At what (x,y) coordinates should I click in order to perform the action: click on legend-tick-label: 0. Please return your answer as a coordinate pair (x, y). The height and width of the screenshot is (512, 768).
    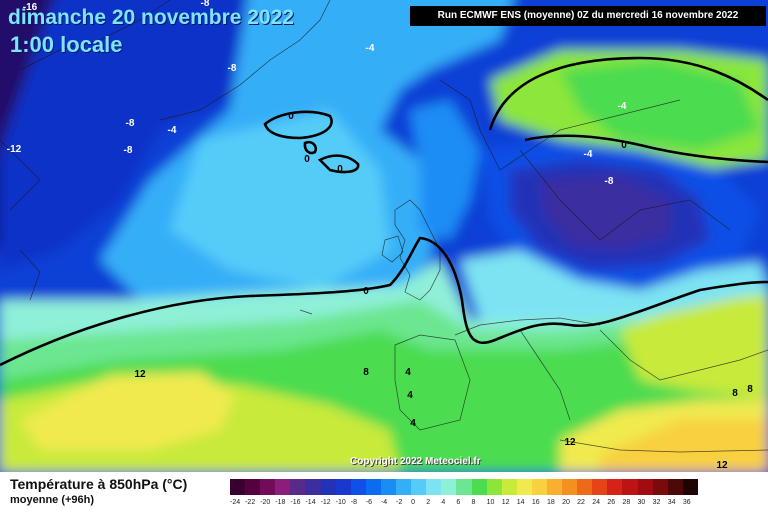
    Looking at the image, I should click on (413, 502).